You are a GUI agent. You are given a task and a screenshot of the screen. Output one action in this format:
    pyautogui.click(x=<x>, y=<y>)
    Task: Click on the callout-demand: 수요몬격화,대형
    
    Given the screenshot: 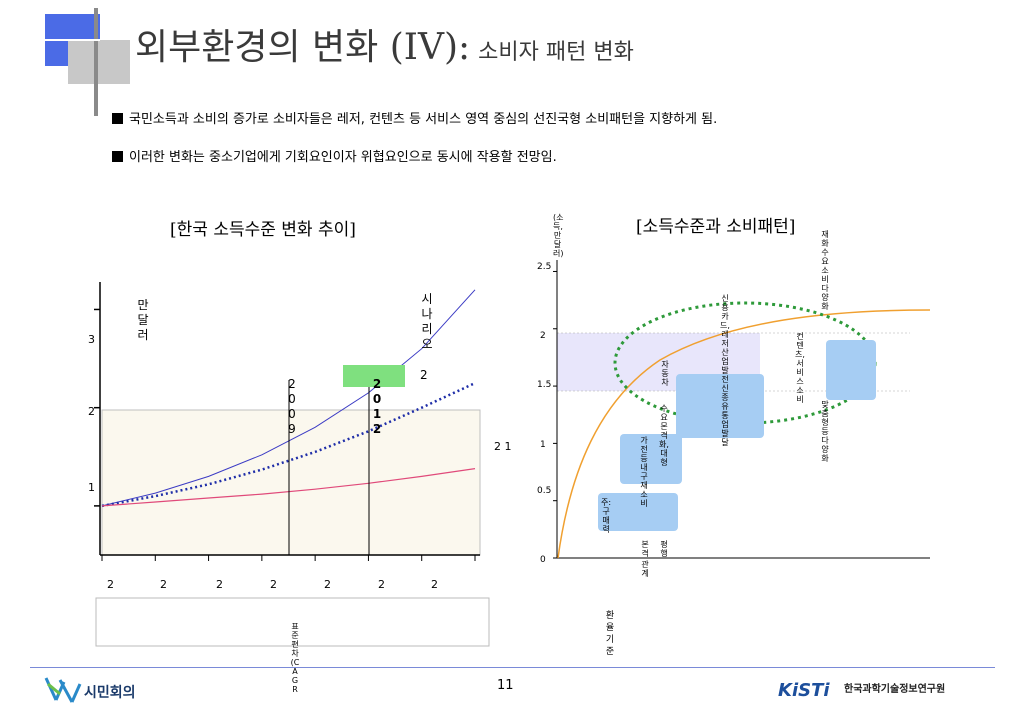 What is the action you would take?
    pyautogui.click(x=664, y=435)
    